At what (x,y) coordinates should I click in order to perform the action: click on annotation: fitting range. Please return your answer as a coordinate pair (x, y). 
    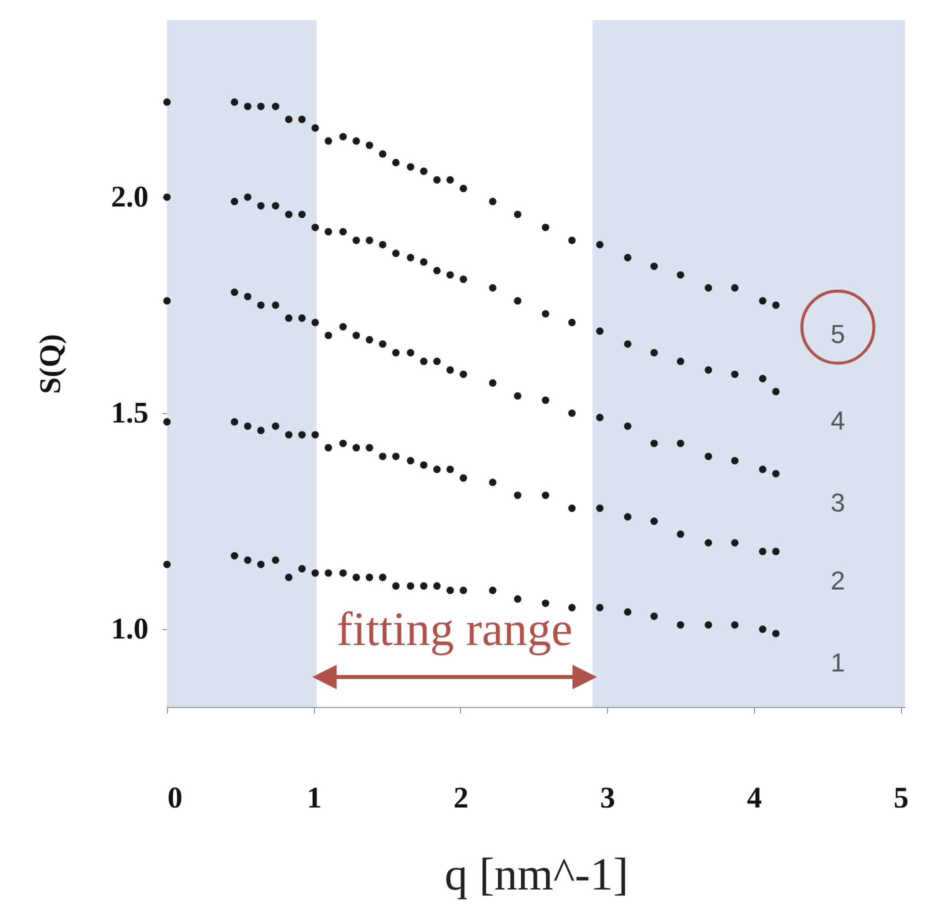
    Looking at the image, I should click on (454, 629).